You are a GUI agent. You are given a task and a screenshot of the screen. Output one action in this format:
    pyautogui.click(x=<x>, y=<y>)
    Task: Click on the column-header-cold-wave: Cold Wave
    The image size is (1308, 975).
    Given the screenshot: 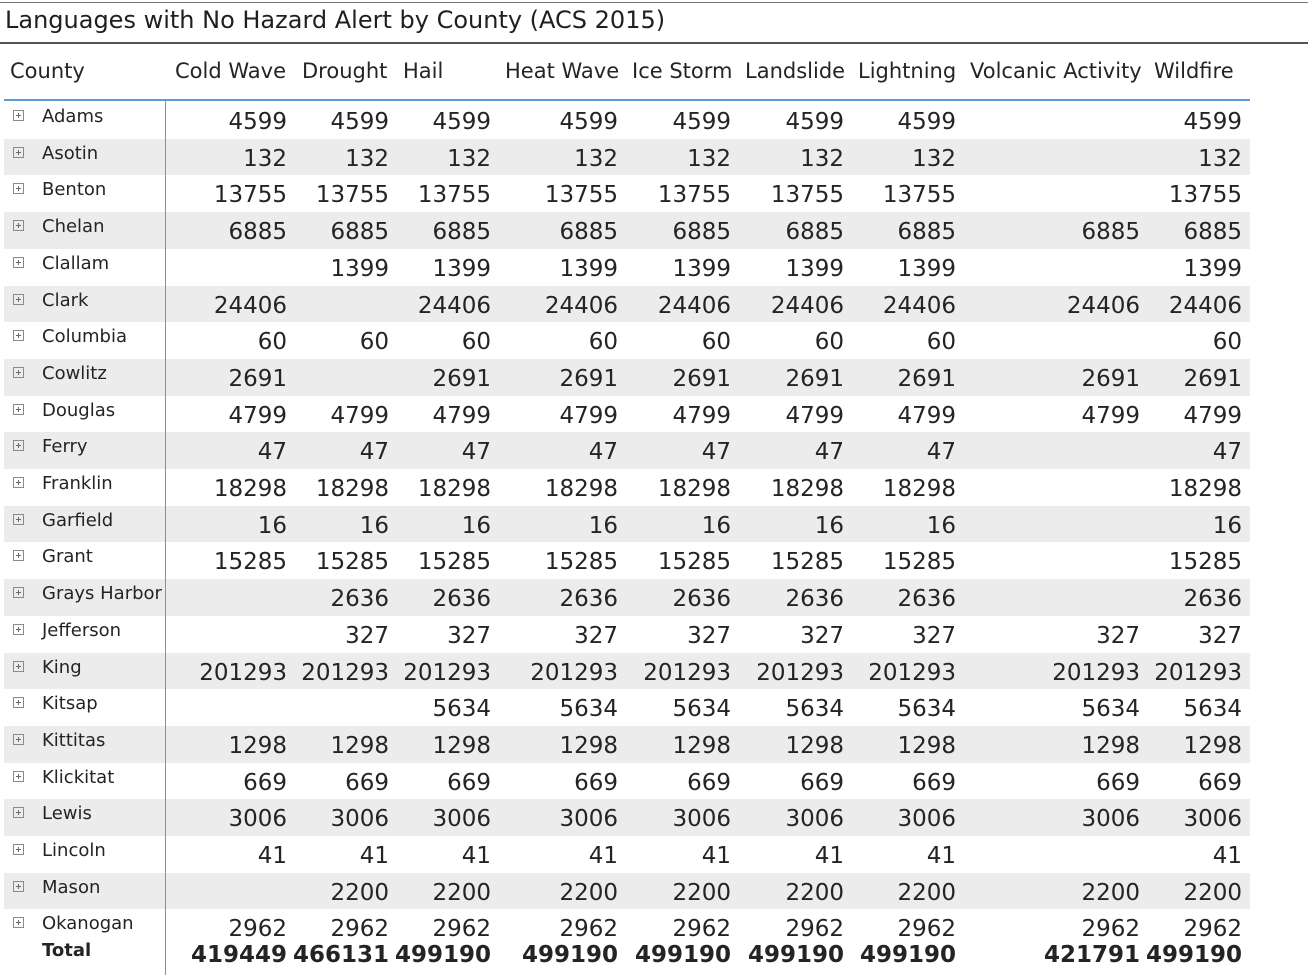 What is the action you would take?
    pyautogui.click(x=230, y=71)
    